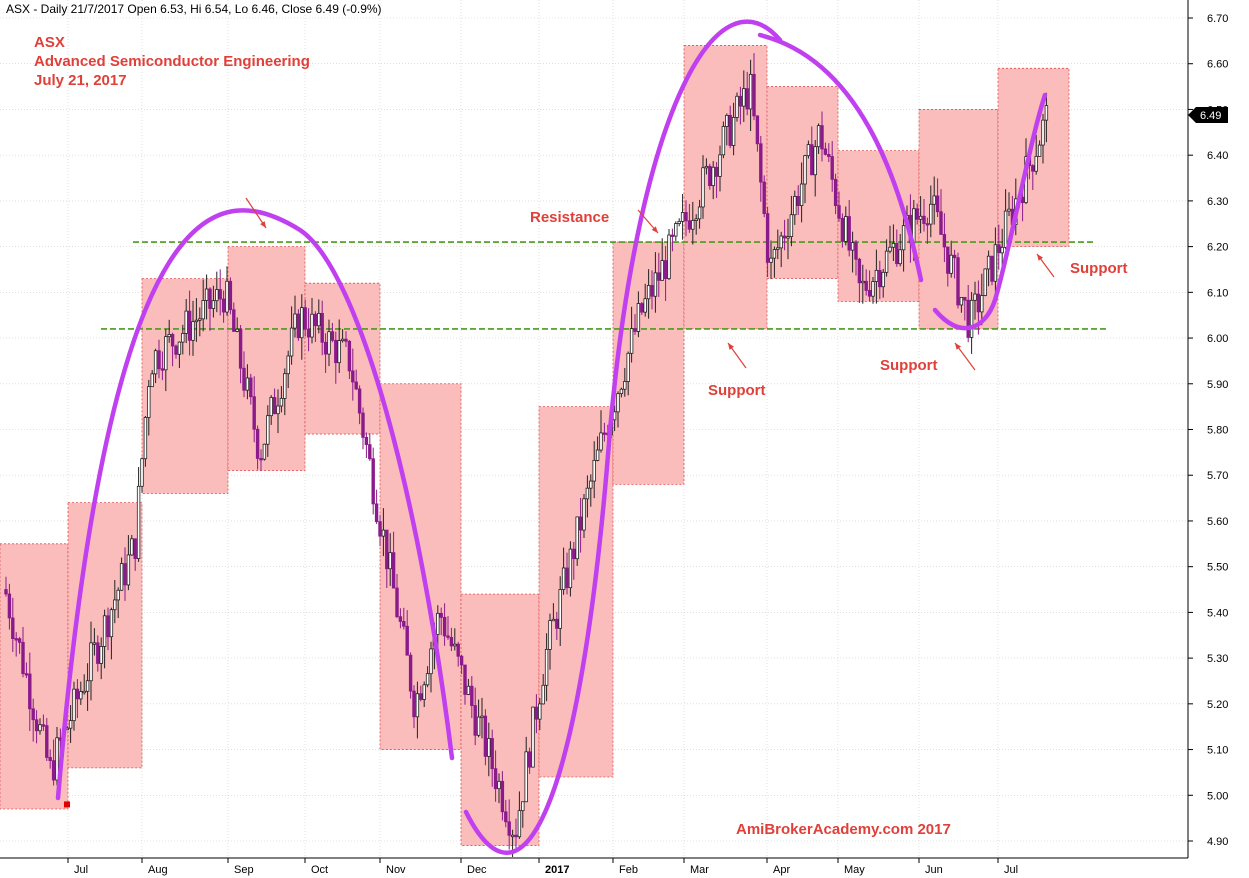 The width and height of the screenshot is (1249, 878). Describe the element at coordinates (958, 346) in the screenshot. I see `arrow-support-jun-head` at that location.